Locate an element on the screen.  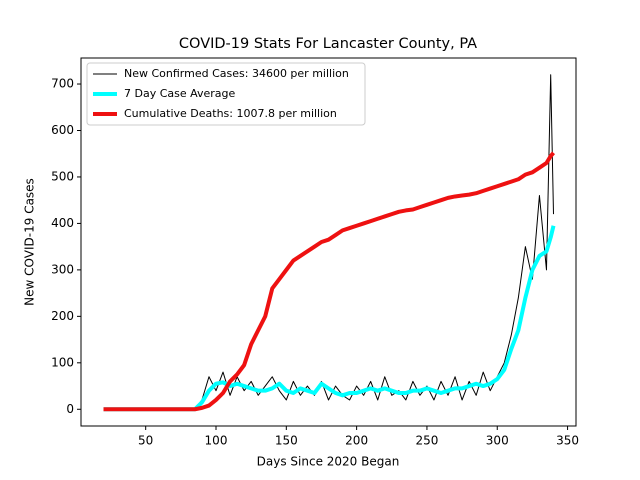
y-tick-label: 200 is located at coordinates (62, 316).